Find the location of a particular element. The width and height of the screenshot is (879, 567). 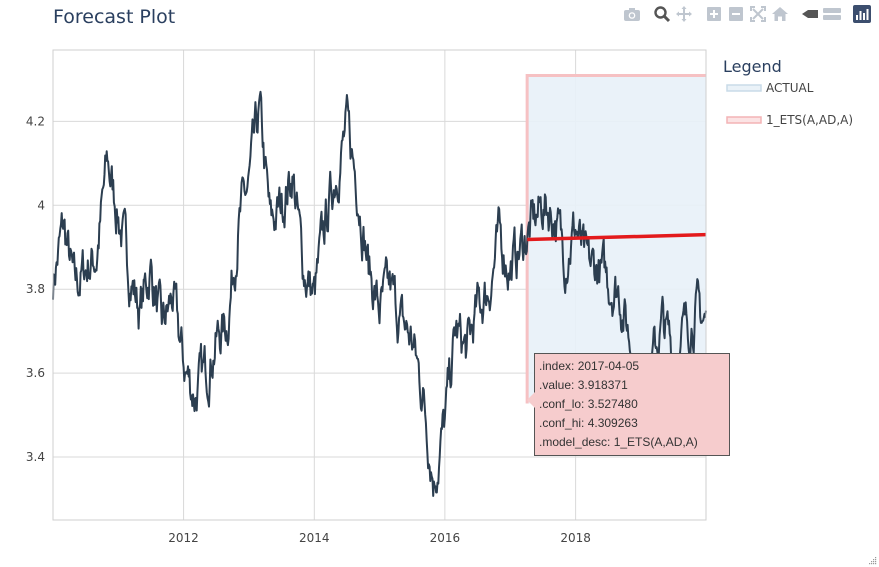

x-tick-label: 2014 is located at coordinates (314, 538).